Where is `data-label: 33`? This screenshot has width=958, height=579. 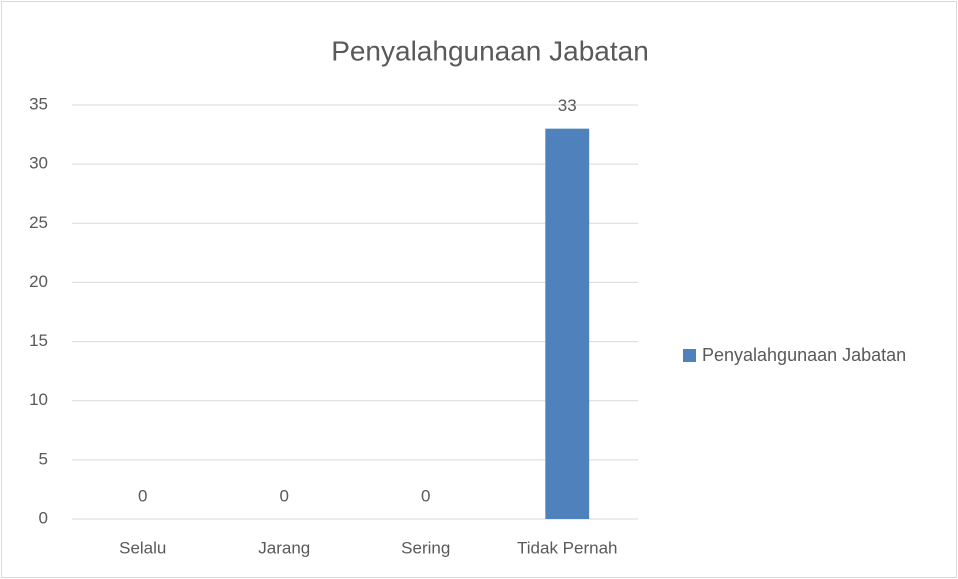 data-label: 33 is located at coordinates (567, 105).